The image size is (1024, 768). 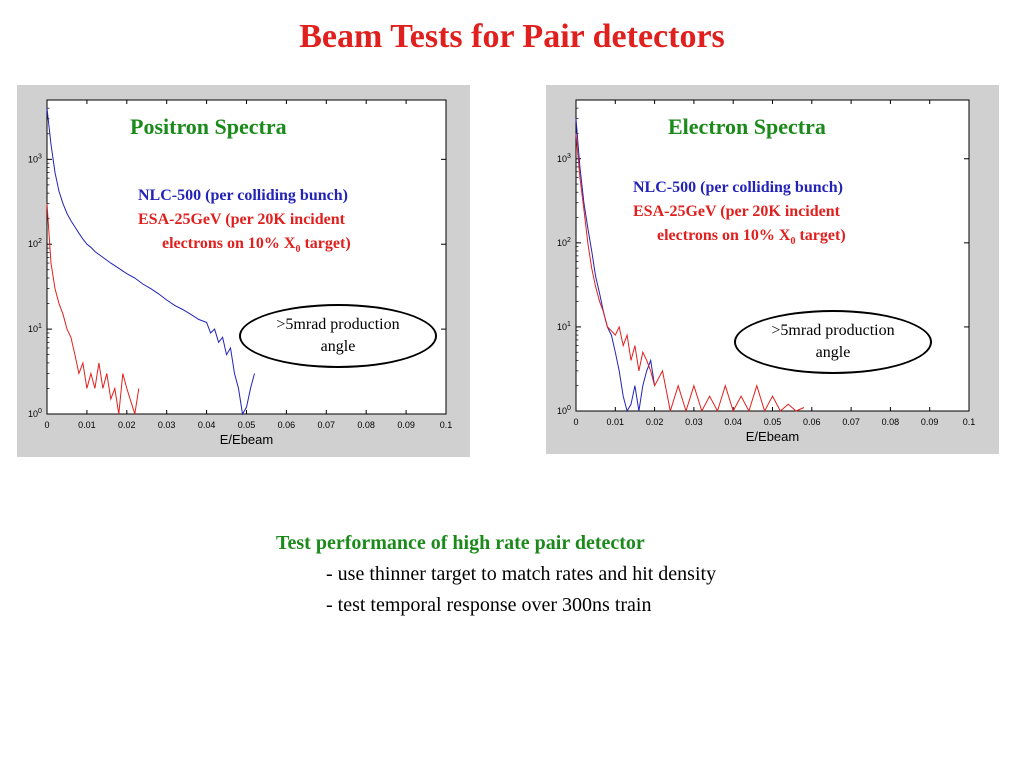 What do you see at coordinates (512, 36) in the screenshot?
I see `page-title: Beam Tests for Pair detectors` at bounding box center [512, 36].